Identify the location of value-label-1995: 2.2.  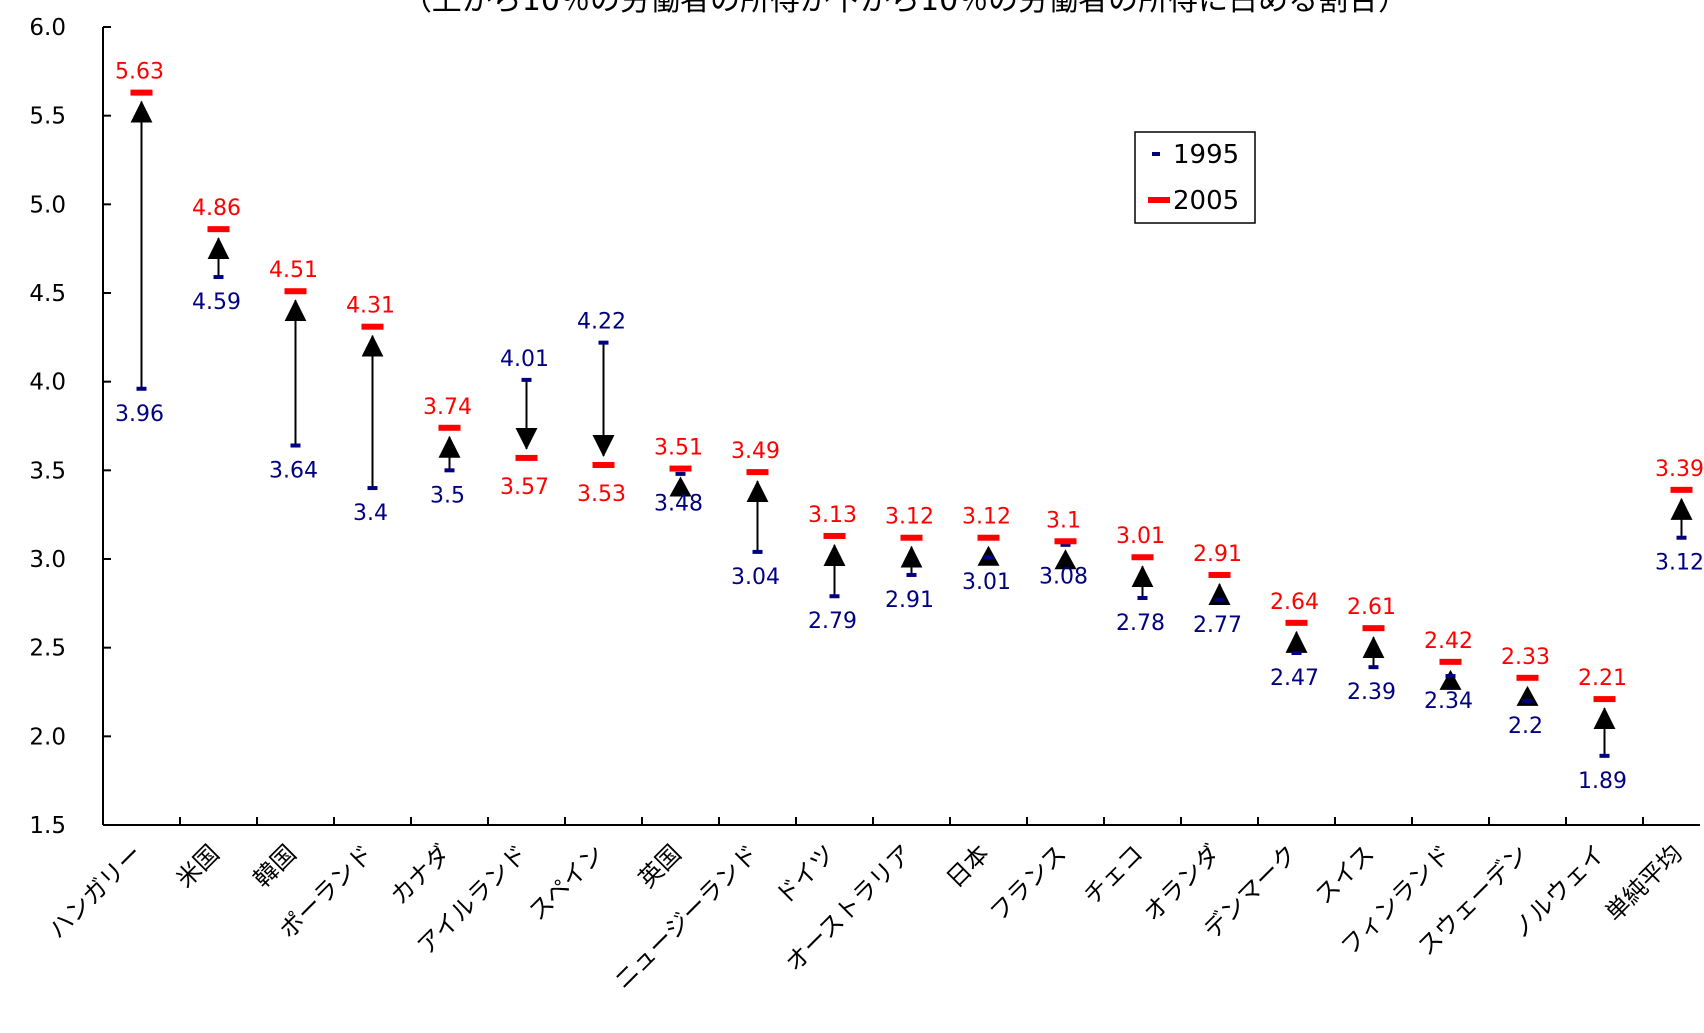
(1525, 726).